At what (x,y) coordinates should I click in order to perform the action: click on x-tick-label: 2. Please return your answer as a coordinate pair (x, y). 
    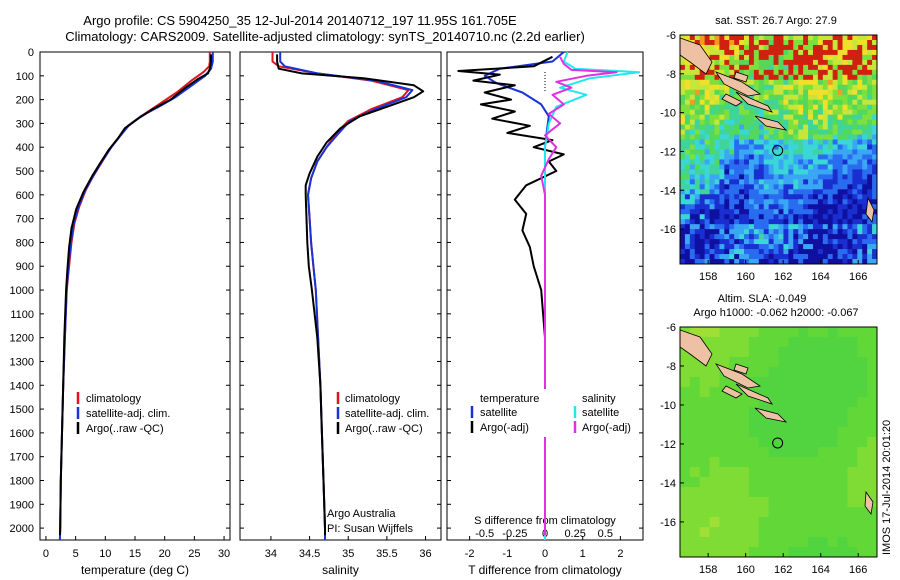
    Looking at the image, I should click on (620, 554).